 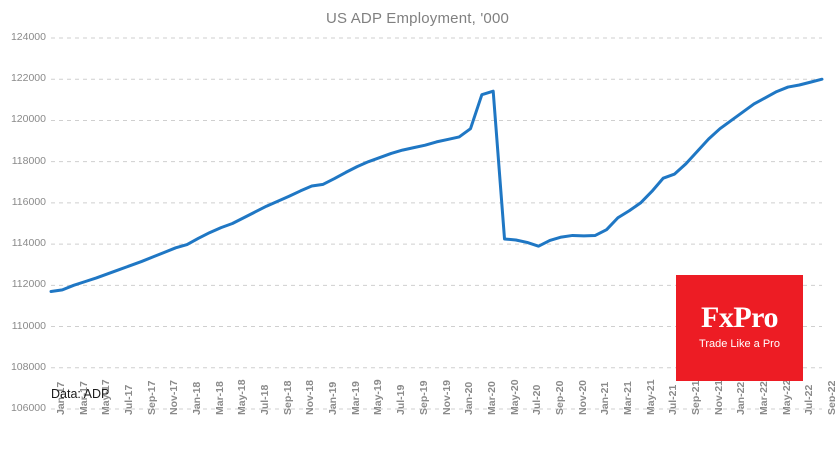 What do you see at coordinates (739, 317) in the screenshot?
I see `brand-name: FxPro` at bounding box center [739, 317].